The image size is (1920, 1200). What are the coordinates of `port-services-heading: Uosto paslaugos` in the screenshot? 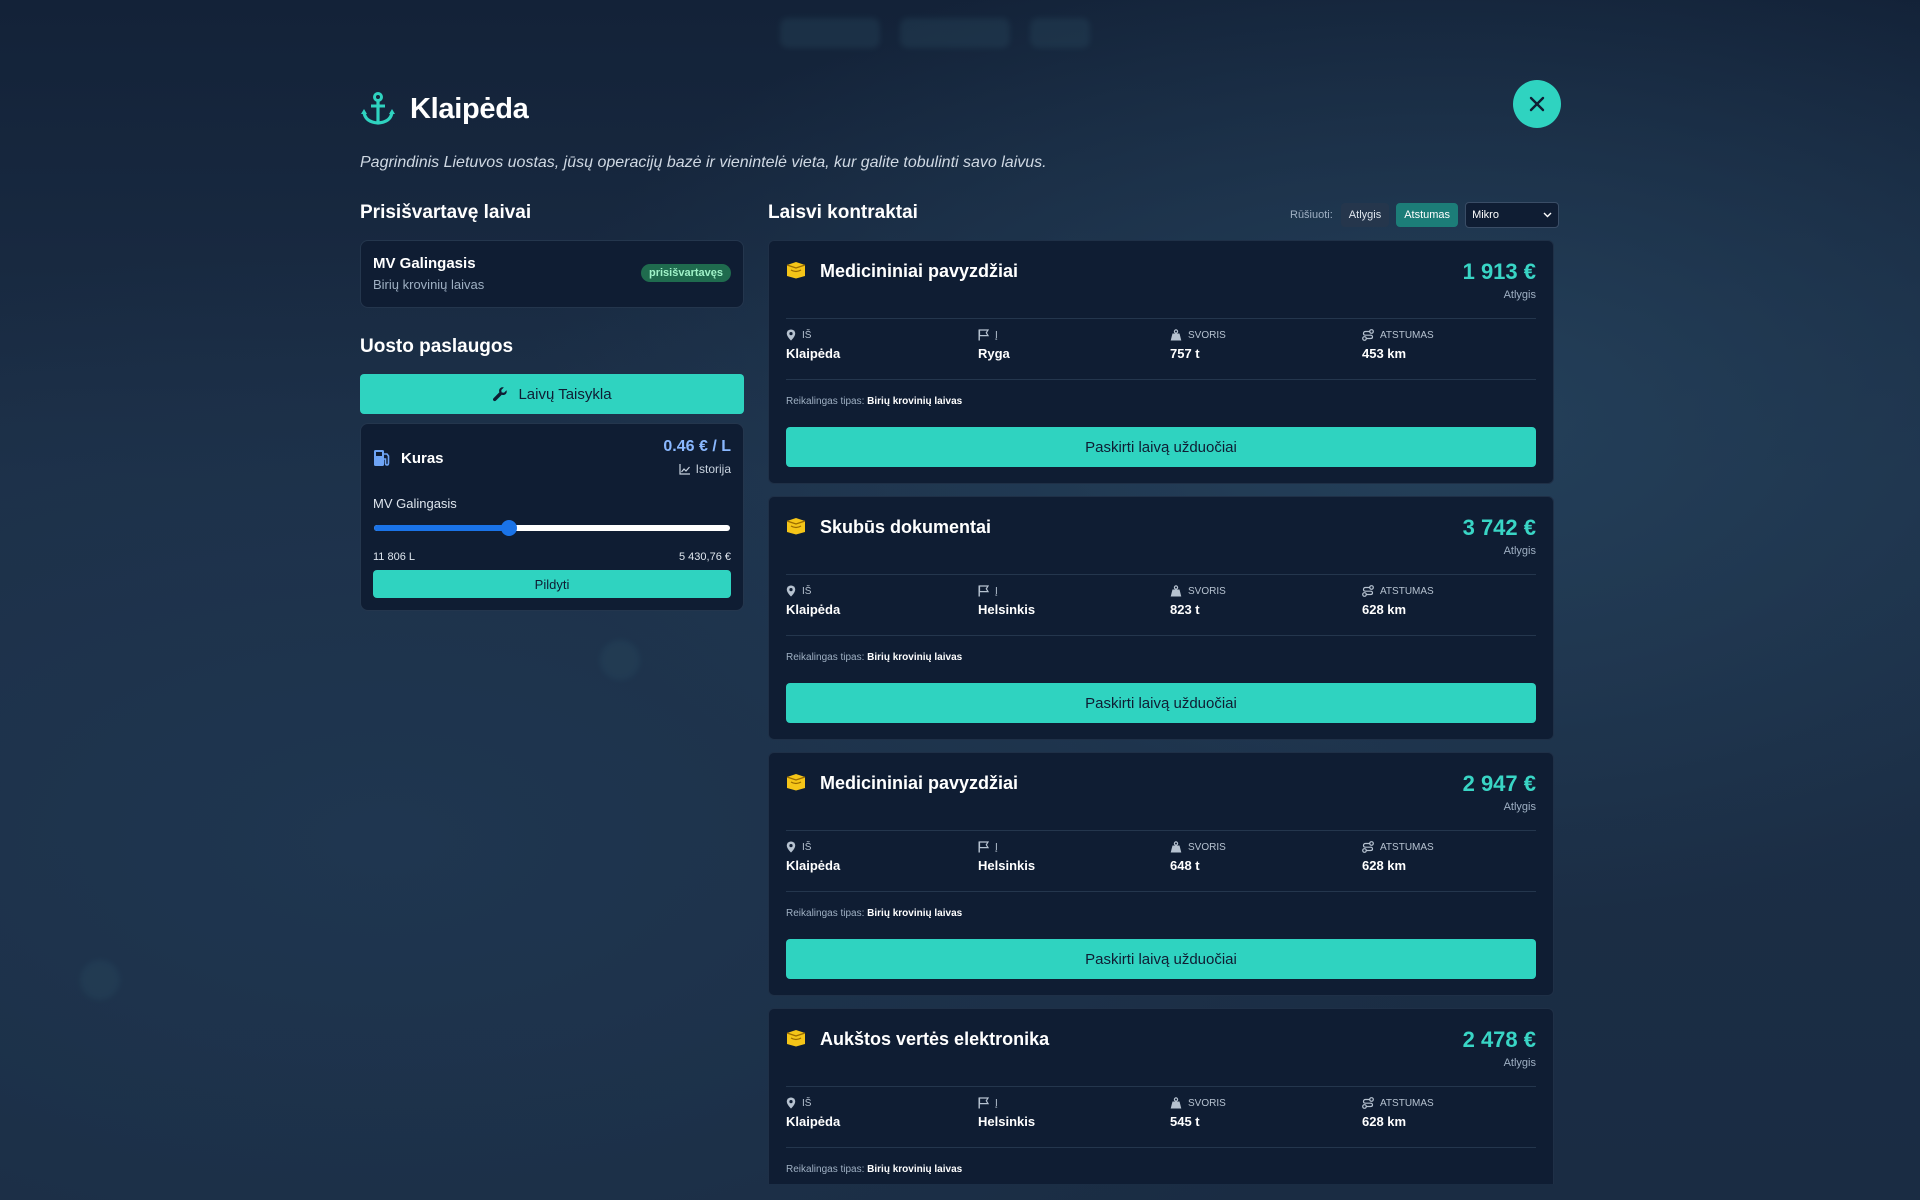 It's located at (437, 346).